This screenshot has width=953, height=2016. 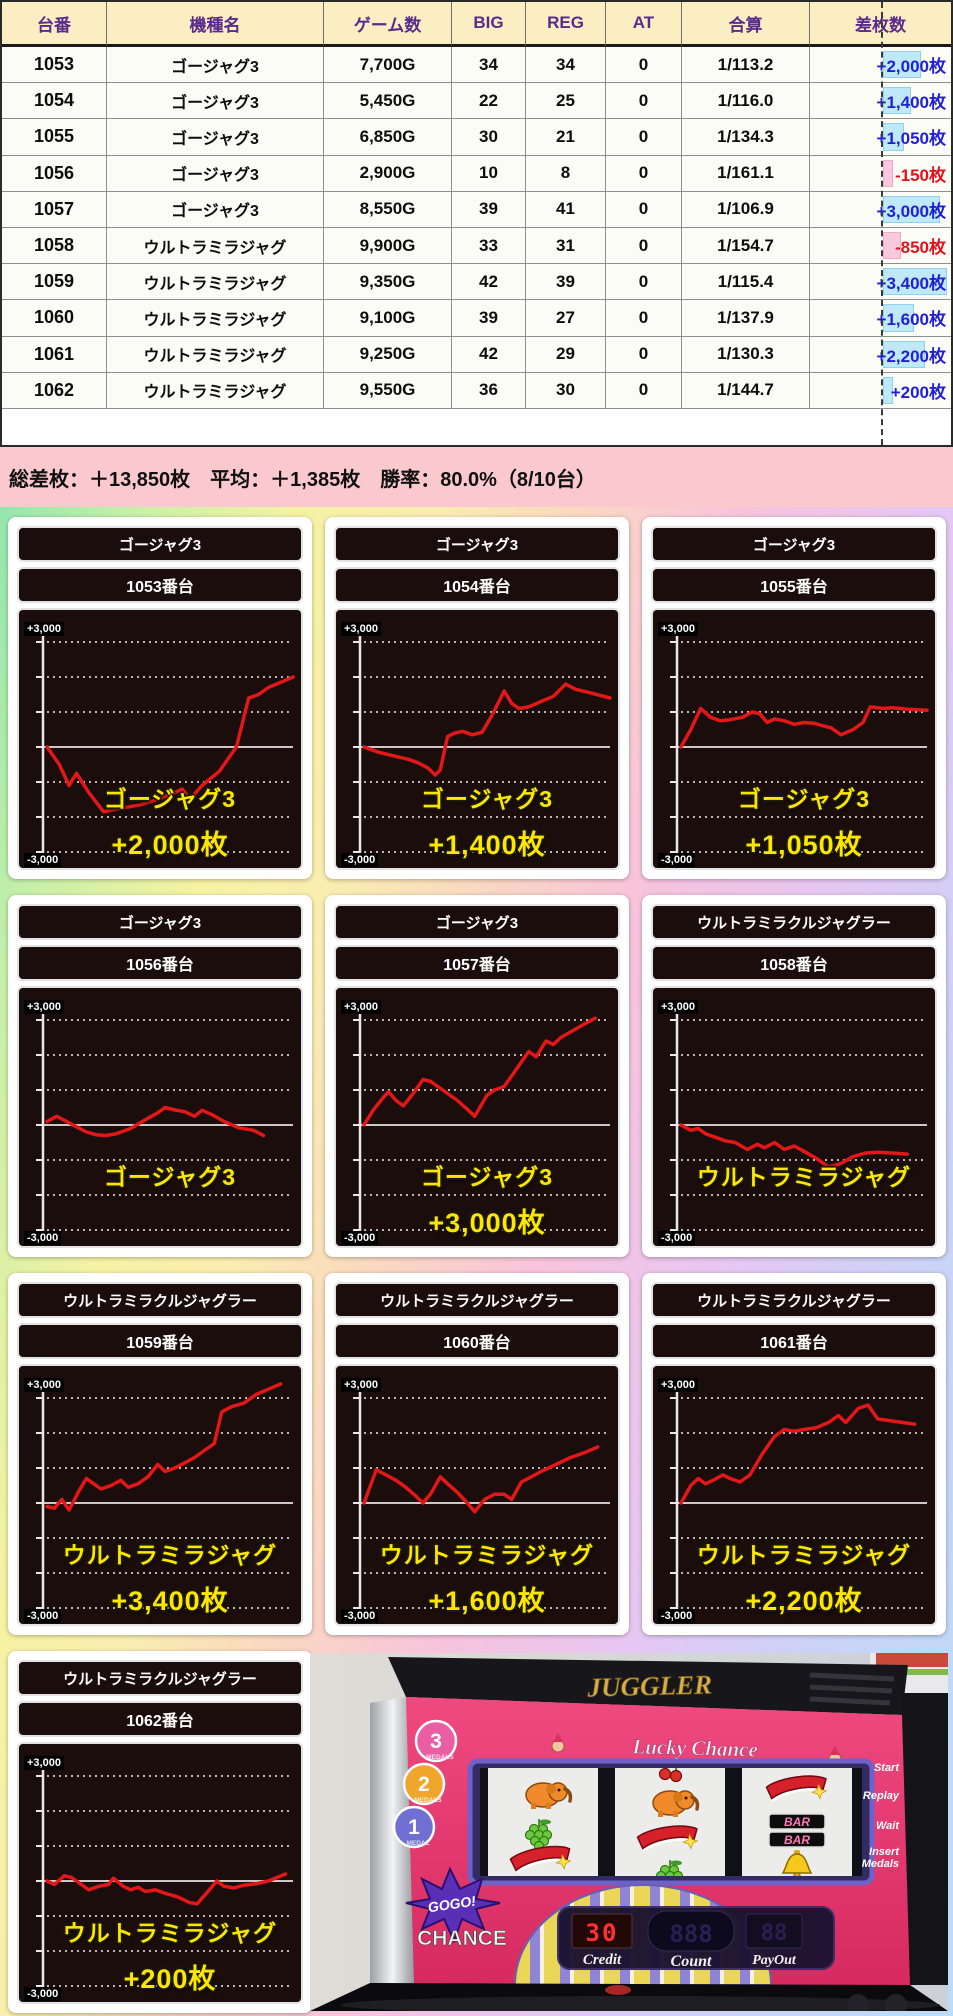 I want to click on svg-text: 1, so click(x=414, y=1827).